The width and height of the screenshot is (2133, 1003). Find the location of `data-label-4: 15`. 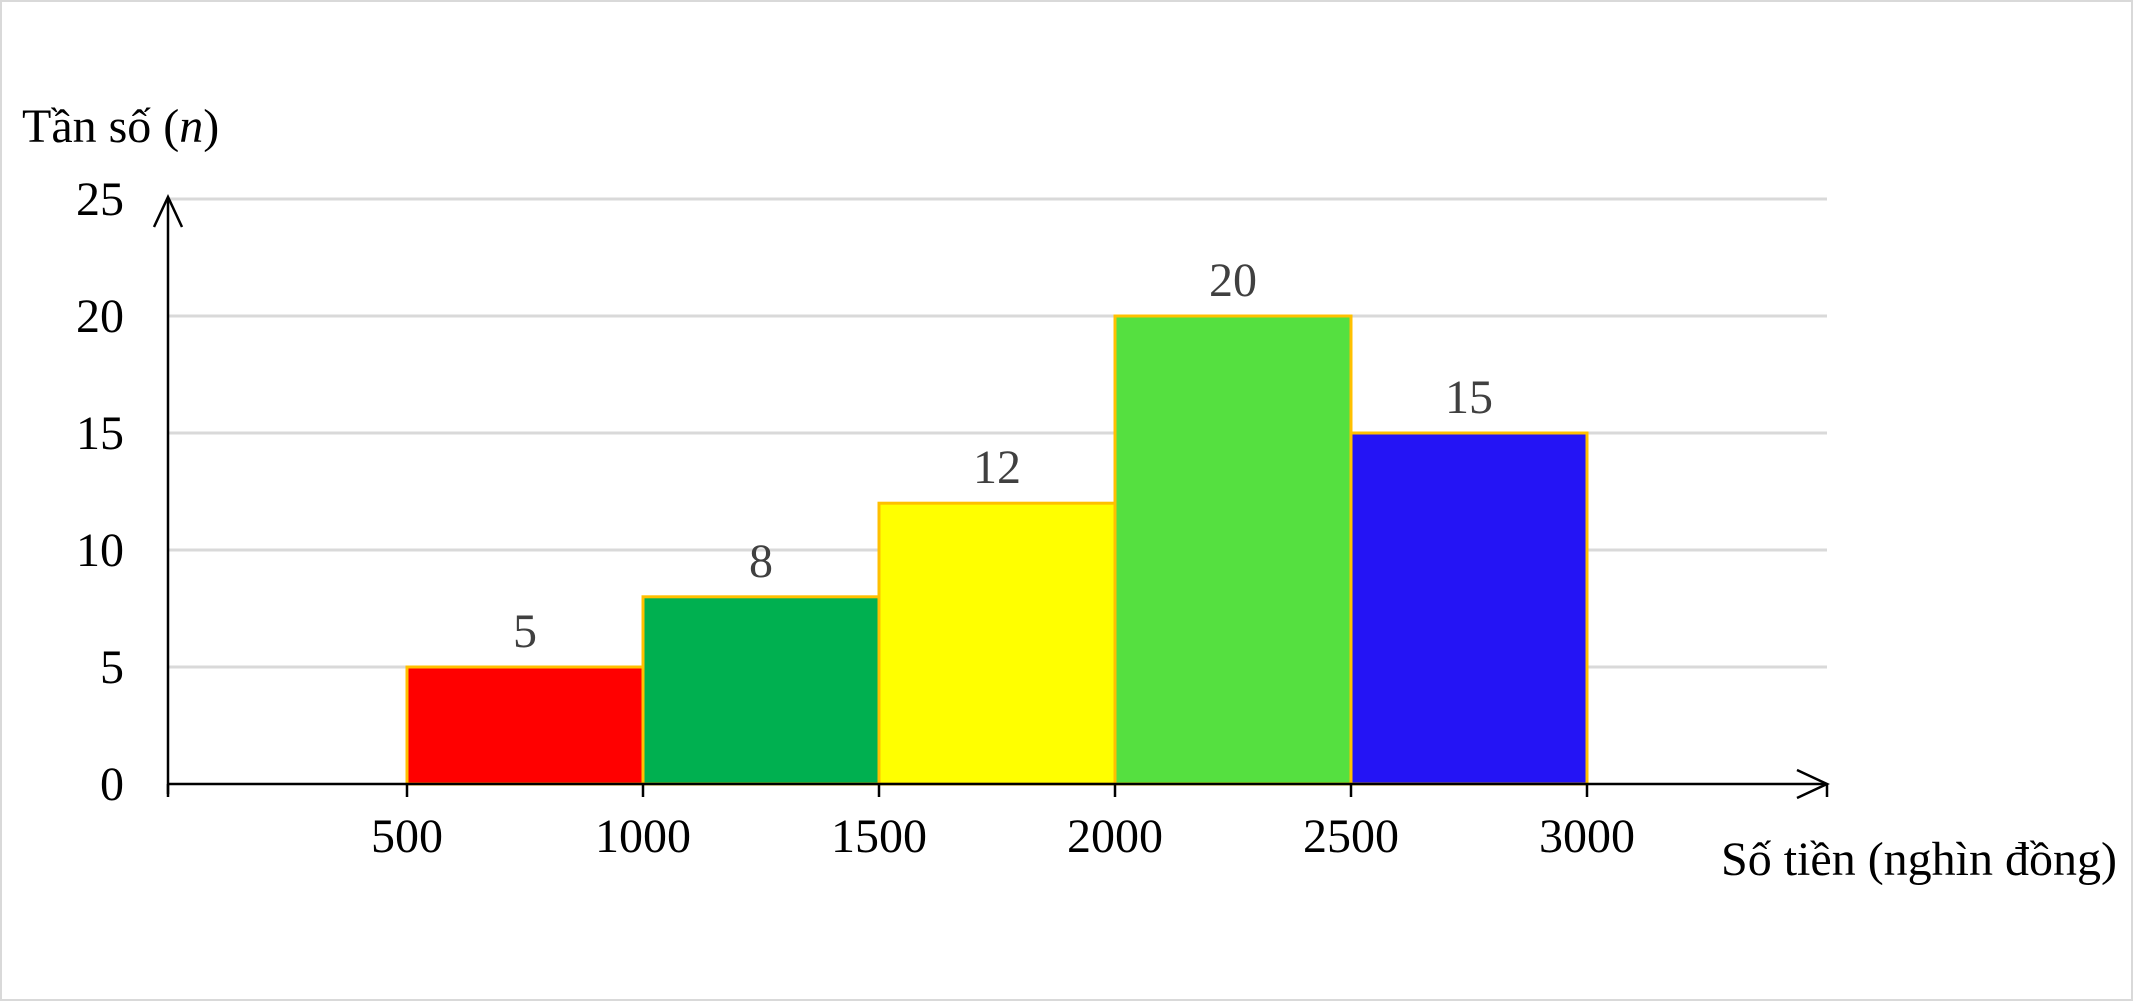

data-label-4: 15 is located at coordinates (1469, 397).